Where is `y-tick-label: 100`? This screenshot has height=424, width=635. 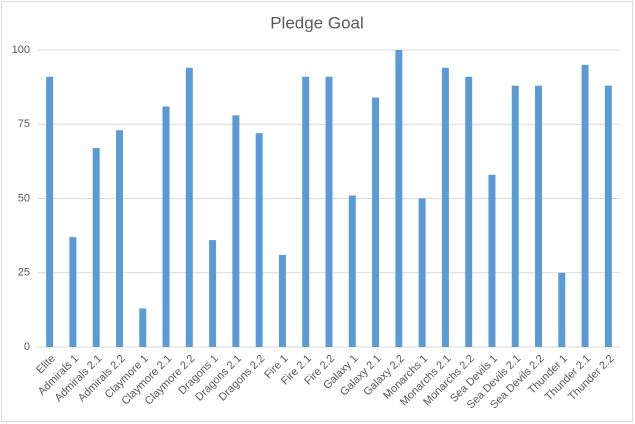 y-tick-label: 100 is located at coordinates (21, 50).